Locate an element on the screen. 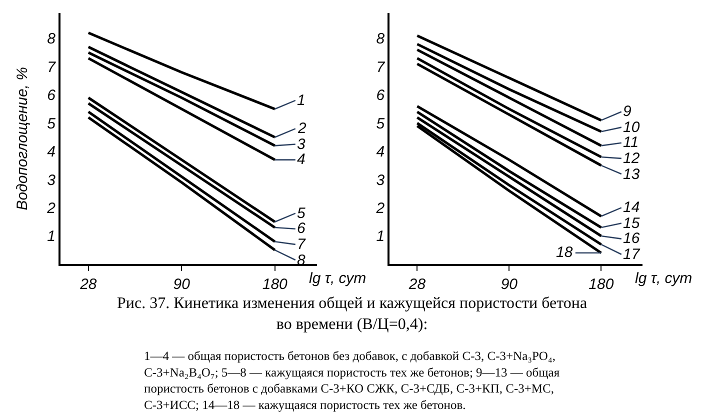 Image resolution: width=703 pixels, height=415 pixels. series-label: 7 is located at coordinates (301, 244).